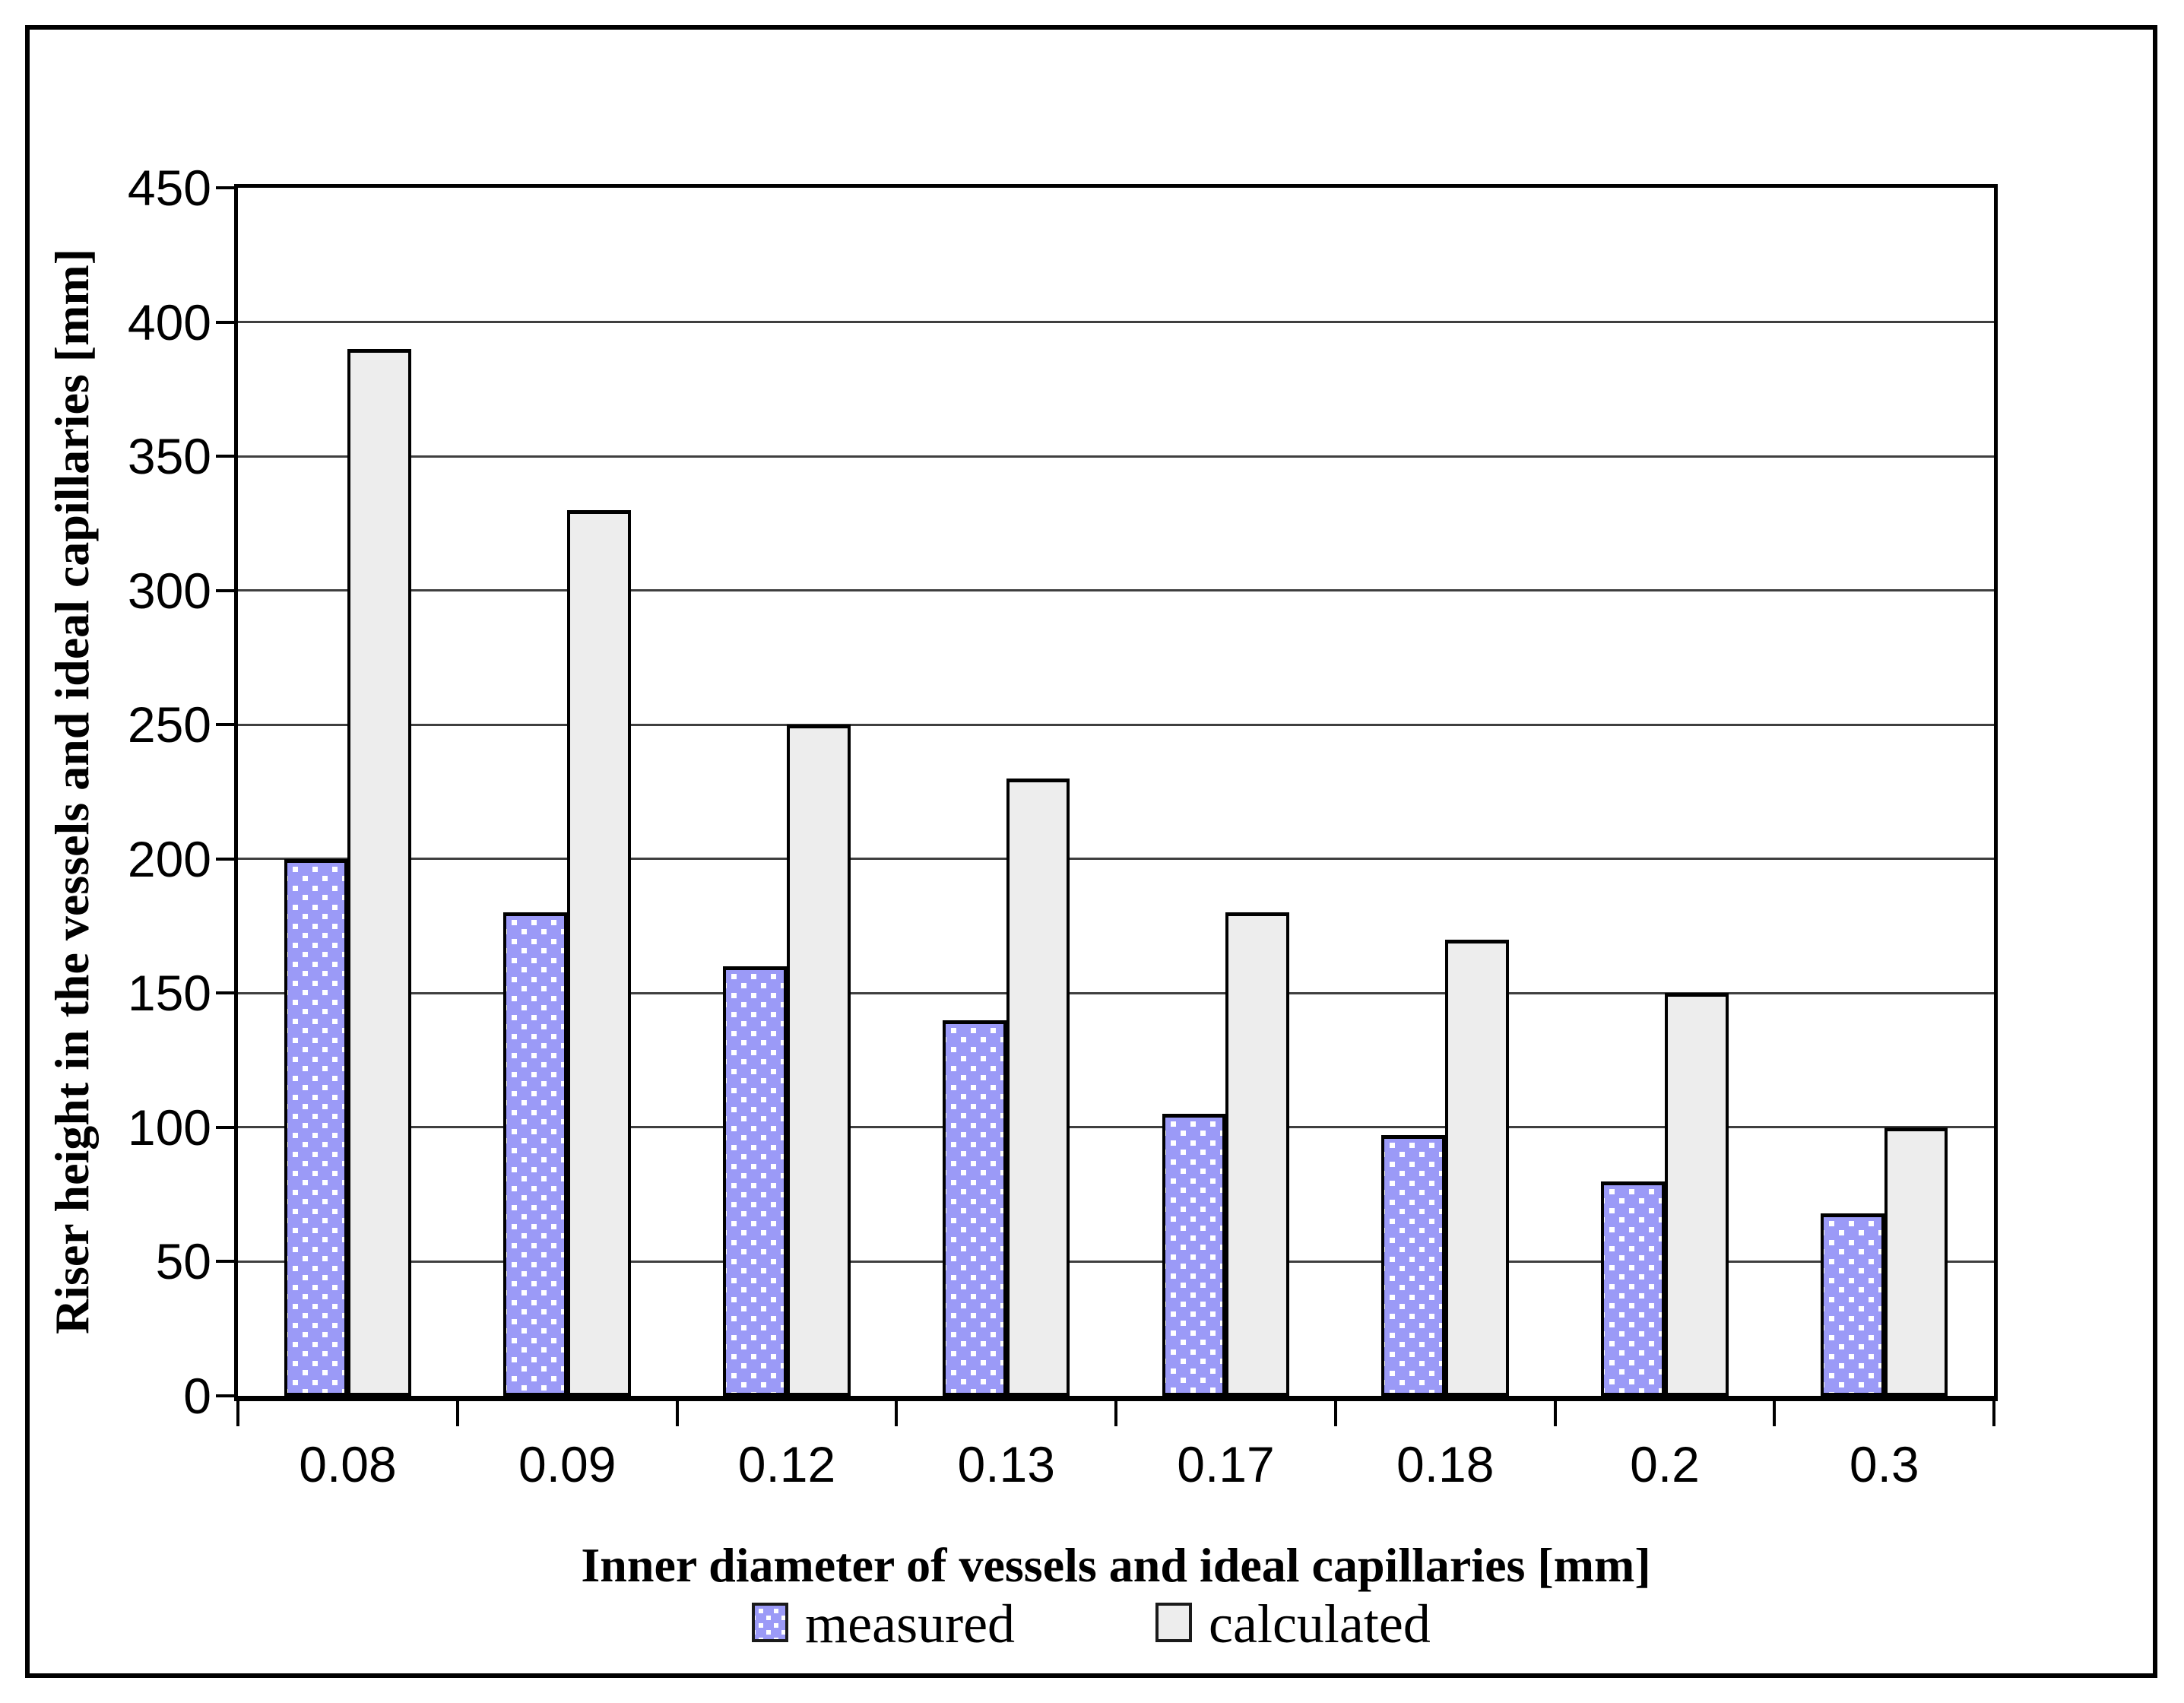 The height and width of the screenshot is (1703, 2184). What do you see at coordinates (169, 724) in the screenshot?
I see `y-tick-label: 250` at bounding box center [169, 724].